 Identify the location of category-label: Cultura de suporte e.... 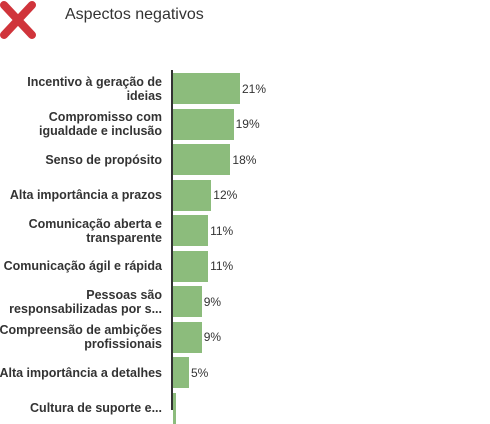
(96, 408).